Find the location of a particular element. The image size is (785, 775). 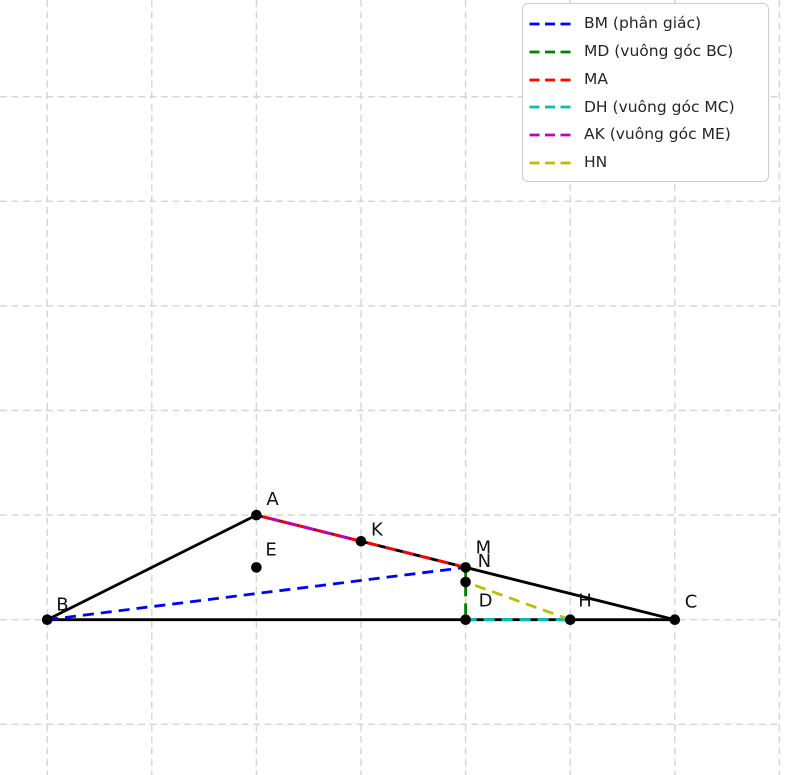

point-label-C: C is located at coordinates (691, 602).